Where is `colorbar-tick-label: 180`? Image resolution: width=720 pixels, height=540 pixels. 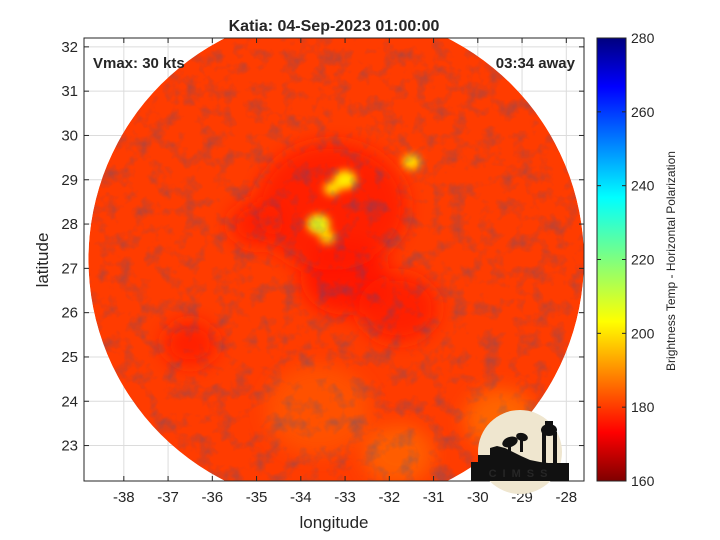 colorbar-tick-label: 180 is located at coordinates (643, 407).